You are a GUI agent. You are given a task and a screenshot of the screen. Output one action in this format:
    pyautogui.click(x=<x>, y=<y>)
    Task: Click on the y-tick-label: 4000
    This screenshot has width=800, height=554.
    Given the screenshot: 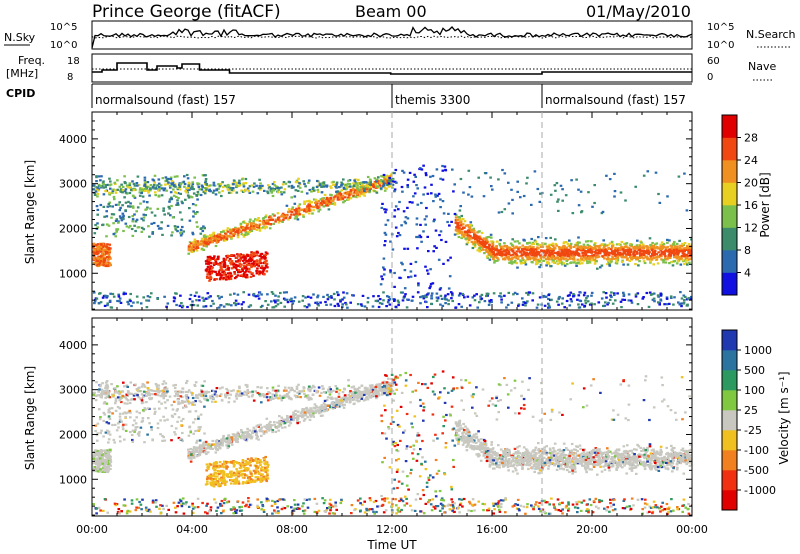 What is the action you would take?
    pyautogui.click(x=73, y=139)
    